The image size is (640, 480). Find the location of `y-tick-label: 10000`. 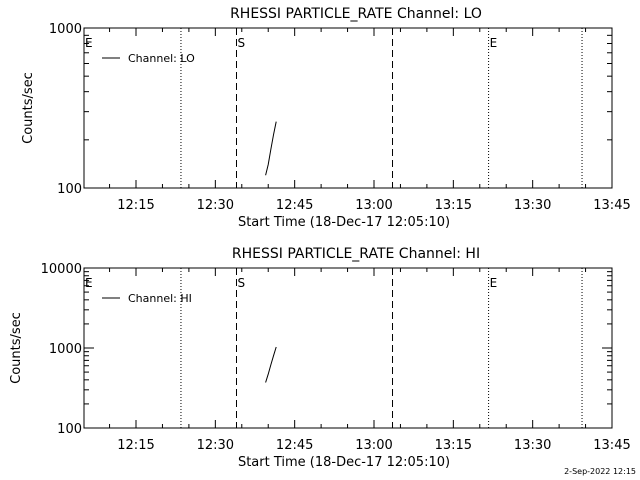

y-tick-label: 10000 is located at coordinates (61, 269).